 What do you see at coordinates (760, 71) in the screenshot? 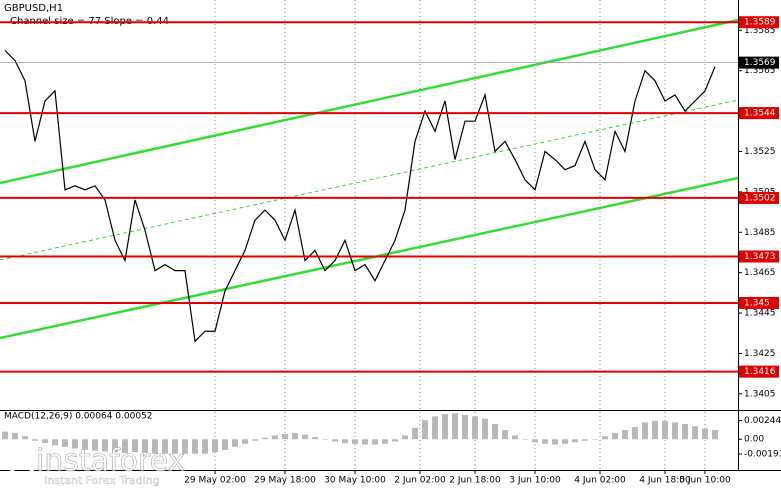
I see `y-tick-label: 1.3565` at bounding box center [760, 71].